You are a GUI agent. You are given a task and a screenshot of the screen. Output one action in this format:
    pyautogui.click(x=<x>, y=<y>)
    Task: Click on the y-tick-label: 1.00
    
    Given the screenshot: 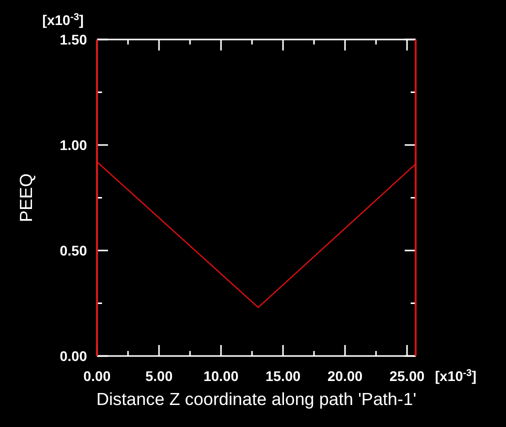 What is the action you would take?
    pyautogui.click(x=74, y=145)
    